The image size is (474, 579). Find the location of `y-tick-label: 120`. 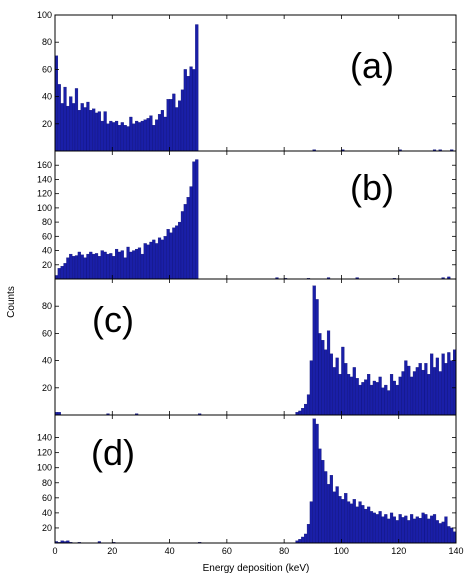

y-tick-label: 120 is located at coordinates (44, 194).